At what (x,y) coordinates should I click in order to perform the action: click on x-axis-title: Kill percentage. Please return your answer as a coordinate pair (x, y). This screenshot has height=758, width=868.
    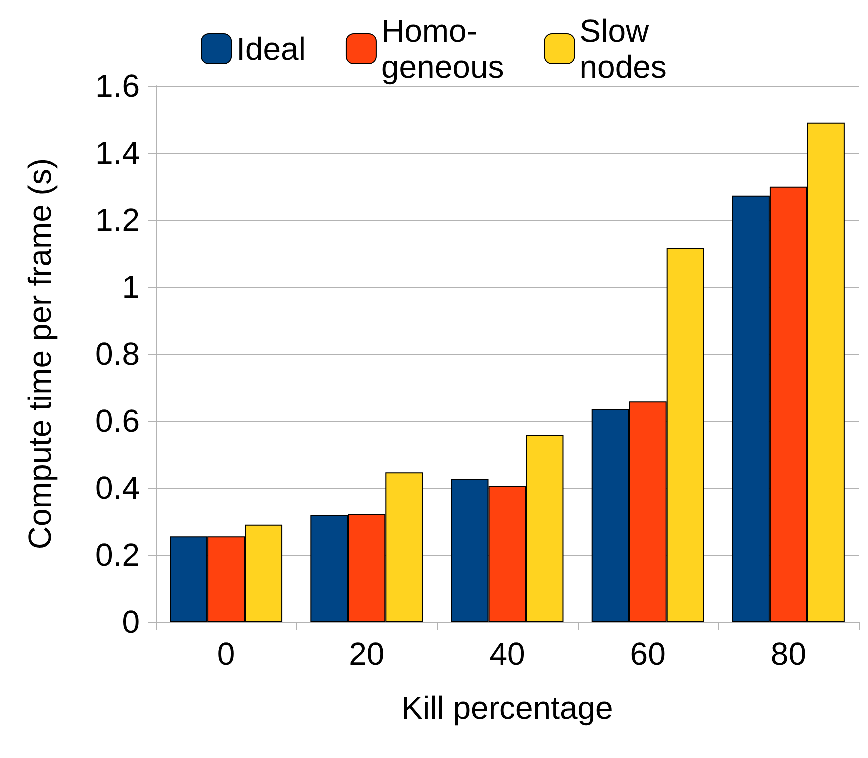
    Looking at the image, I should click on (508, 708).